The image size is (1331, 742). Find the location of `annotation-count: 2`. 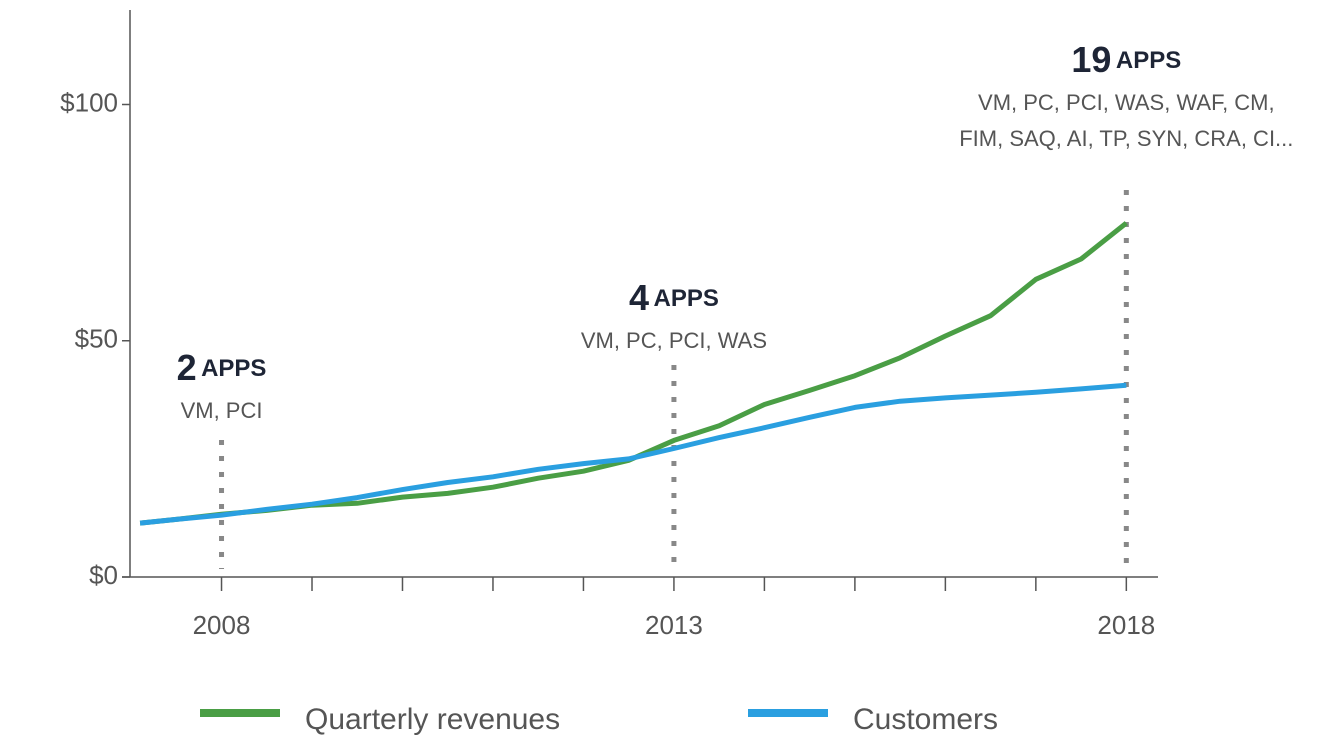

annotation-count: 2 is located at coordinates (187, 367).